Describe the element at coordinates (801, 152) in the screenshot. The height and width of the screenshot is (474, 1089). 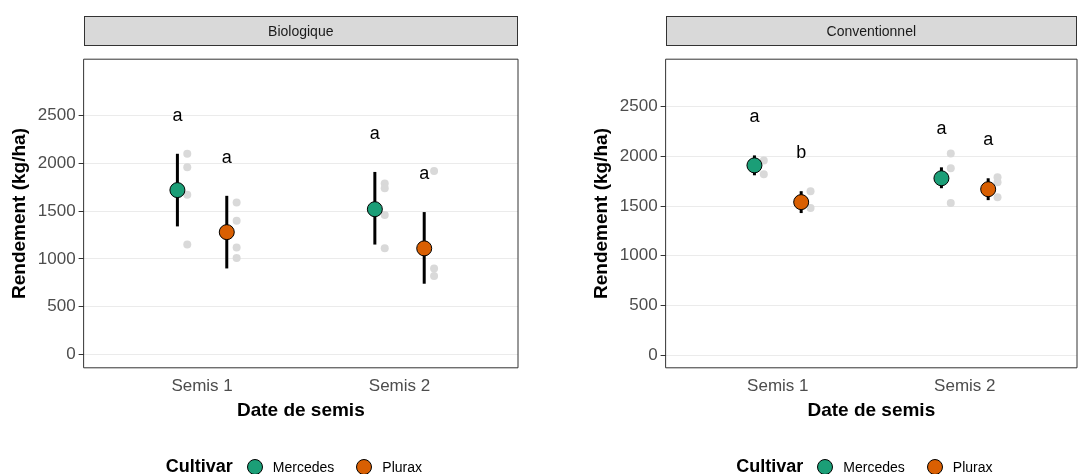
I see `annotation: b` at that location.